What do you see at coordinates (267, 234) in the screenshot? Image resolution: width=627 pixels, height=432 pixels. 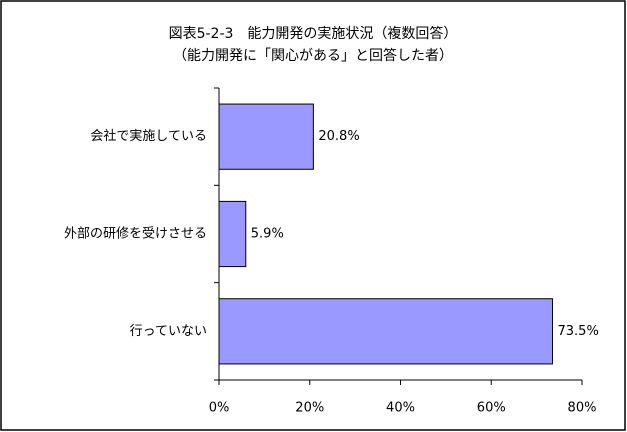 I see `data-label: 5.9%` at bounding box center [267, 234].